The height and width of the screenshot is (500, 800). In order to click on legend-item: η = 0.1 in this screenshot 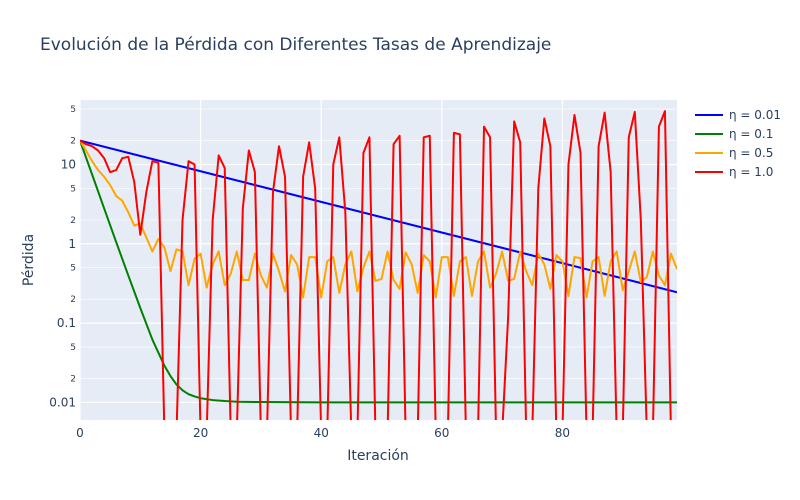, I will do `click(734, 134)`.